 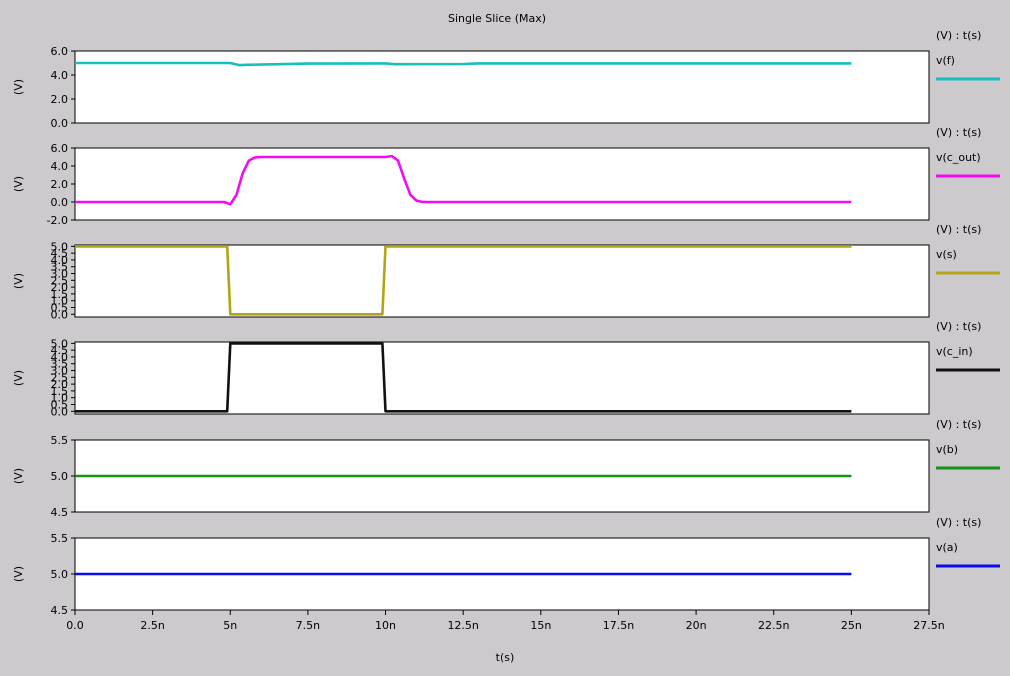 What do you see at coordinates (57, 220) in the screenshot?
I see `y-tick-label: -2.0` at bounding box center [57, 220].